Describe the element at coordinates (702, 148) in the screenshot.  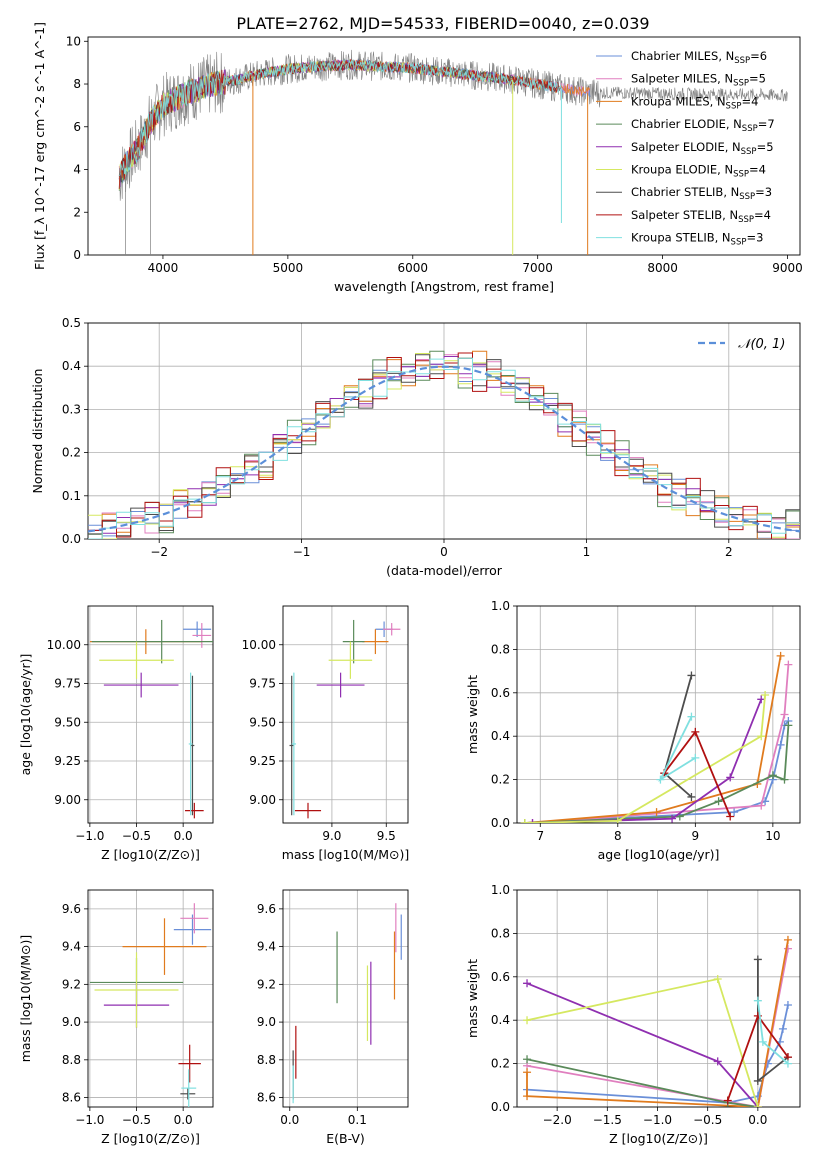
I see `legend-label: Salpeter ELODIE, NSSP=5` at that location.